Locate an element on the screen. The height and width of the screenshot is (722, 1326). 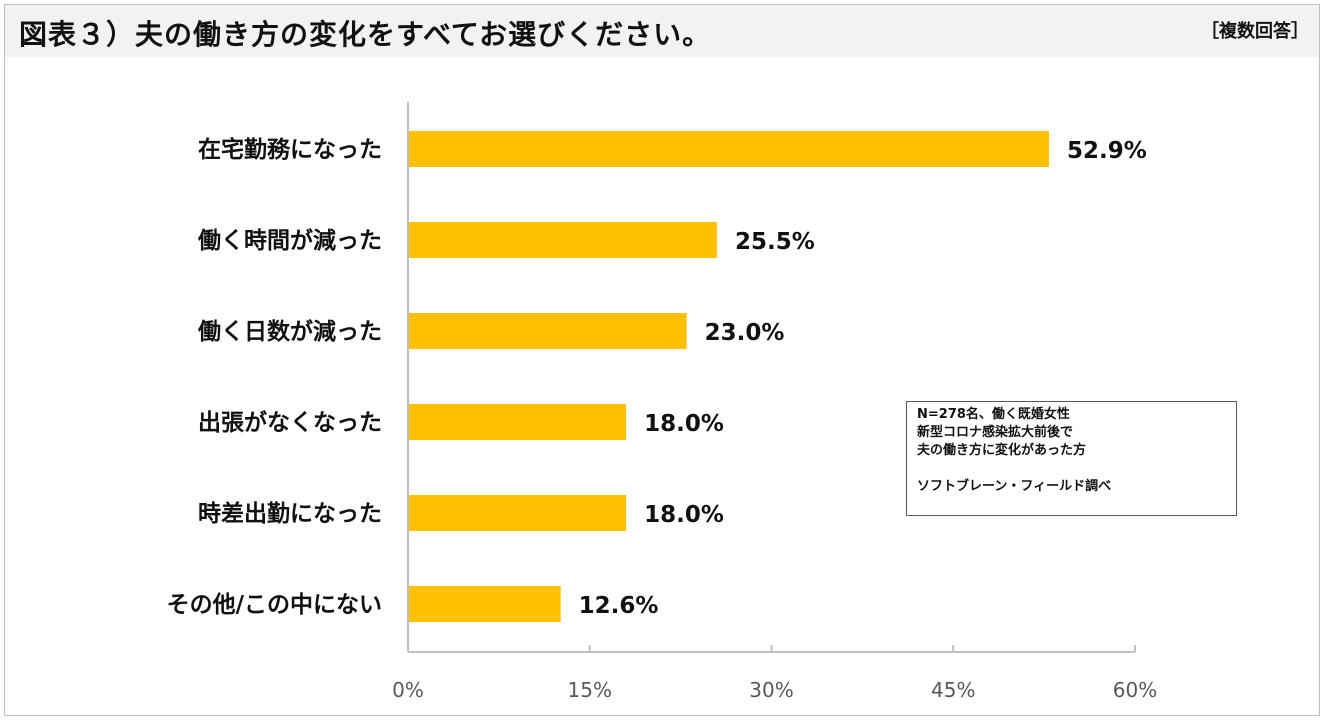
data-label: 12.6% is located at coordinates (619, 606).